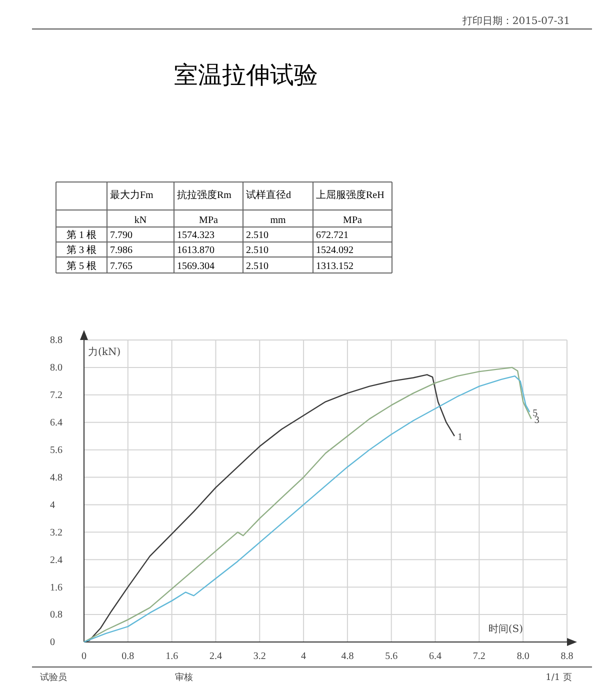 The image size is (600, 700). I want to click on y-tick-label: 8.0, so click(56, 368).